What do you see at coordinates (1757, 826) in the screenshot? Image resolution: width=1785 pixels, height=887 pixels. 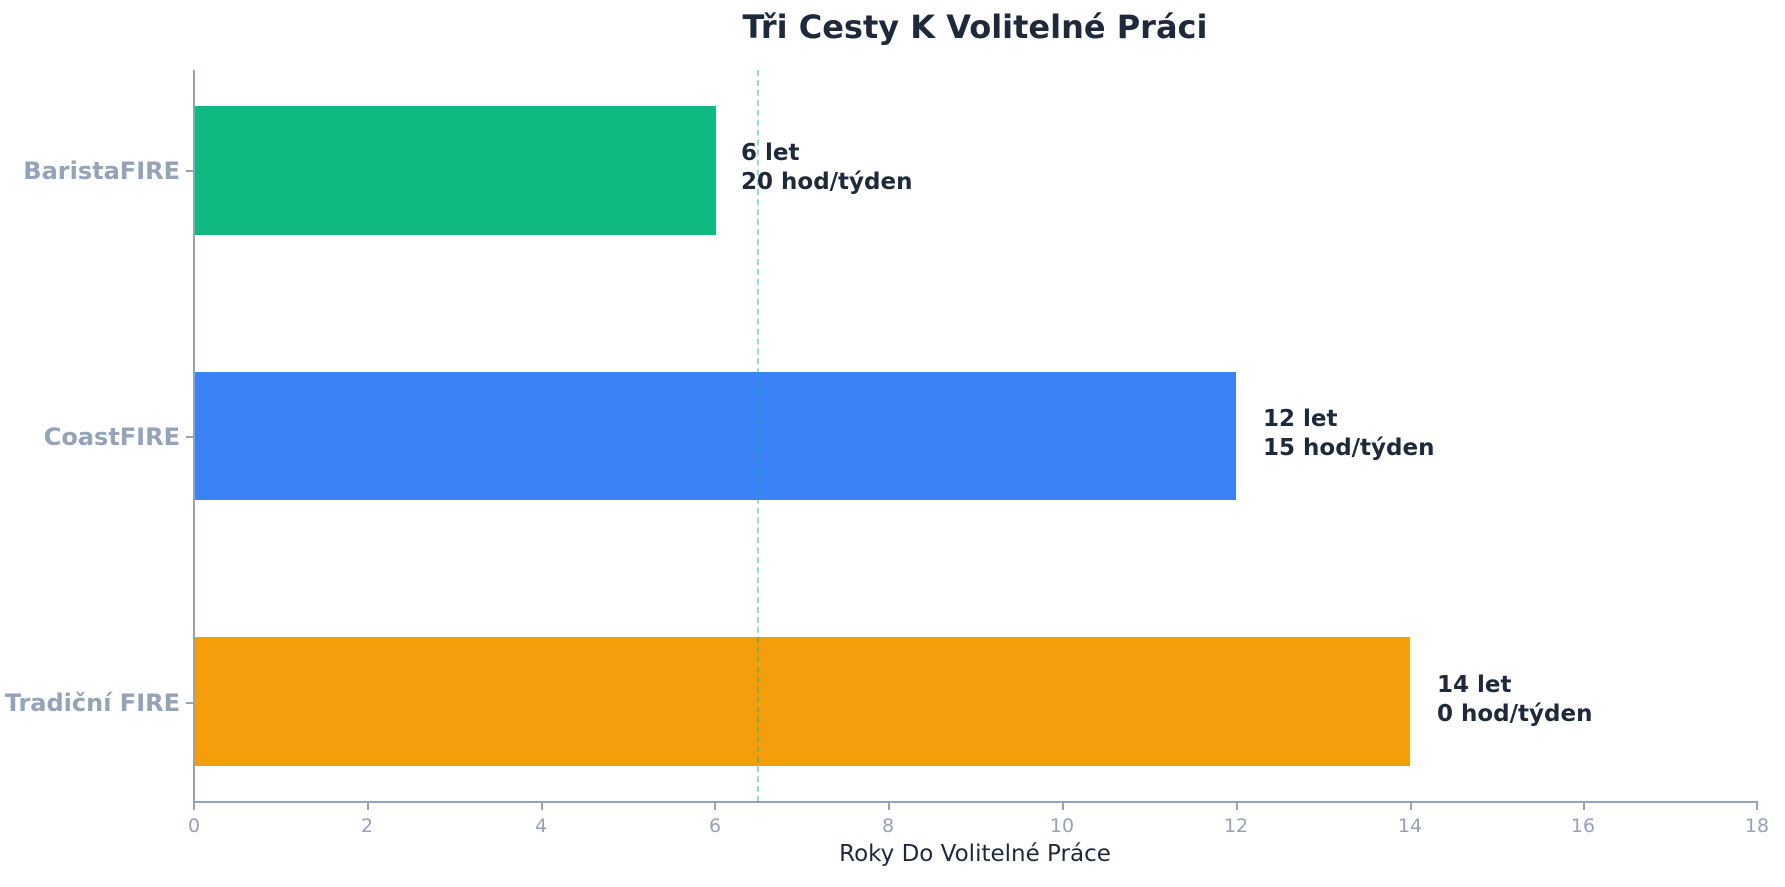 I see `x-tick-label: 18` at bounding box center [1757, 826].